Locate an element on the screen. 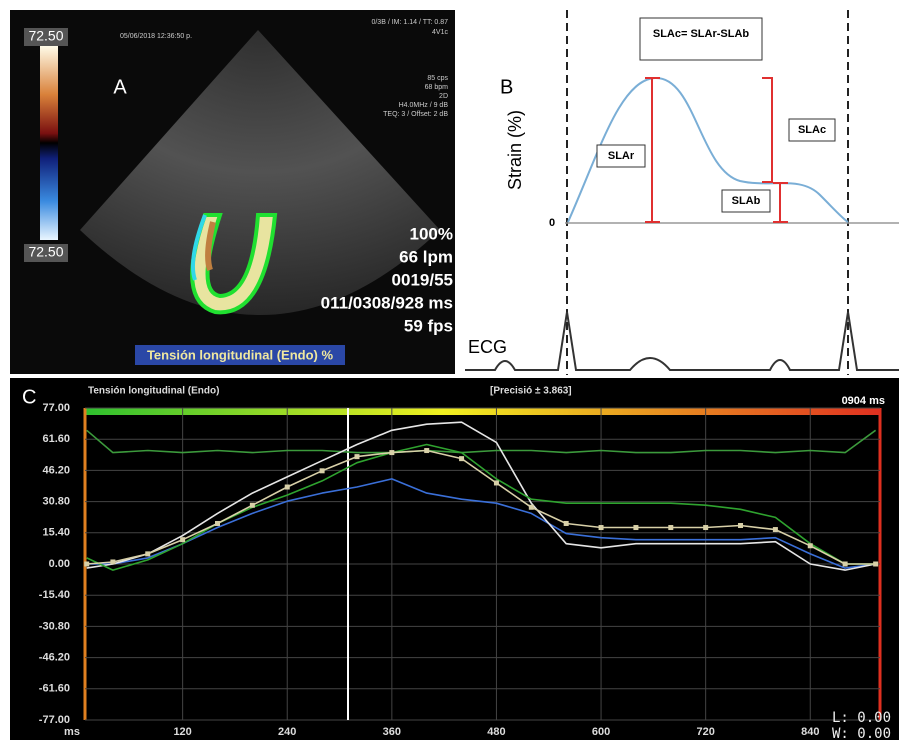  formula: SLAc= SLAr-SLAb is located at coordinates (701, 34).